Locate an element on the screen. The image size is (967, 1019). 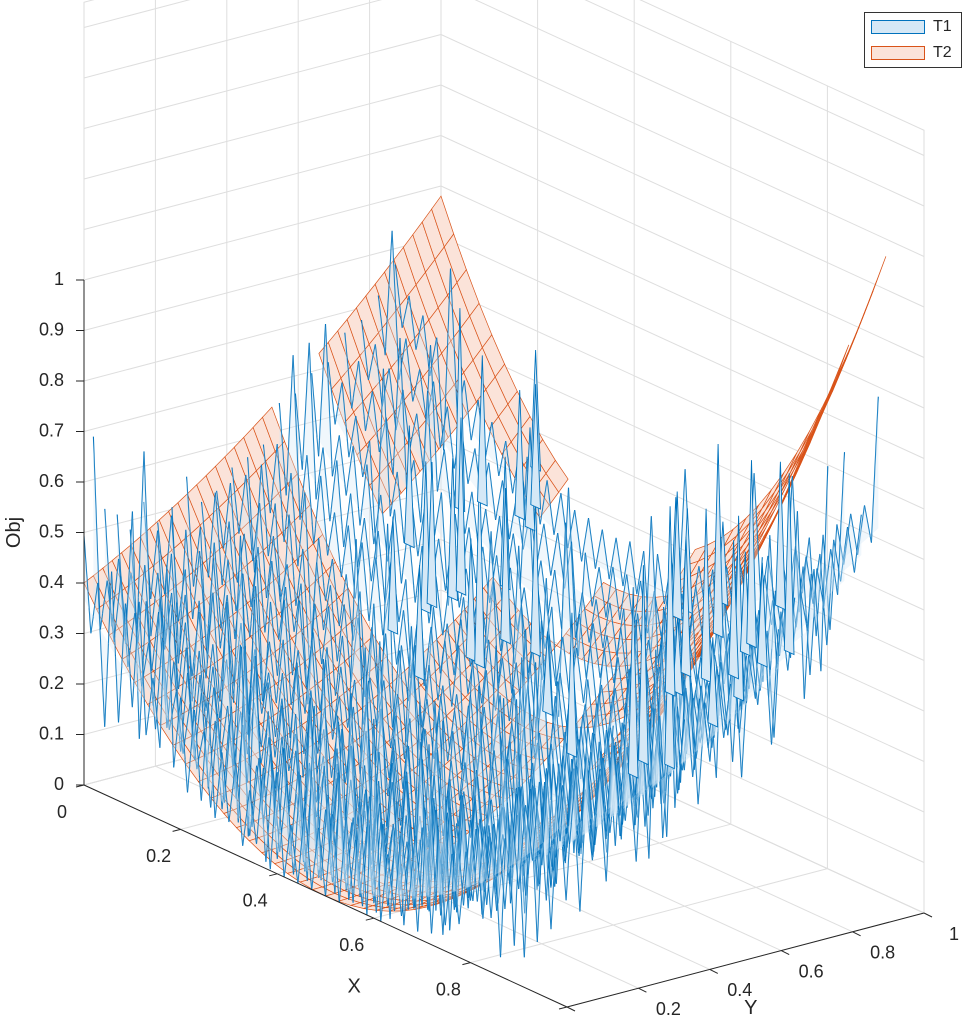
z-tick-label: 0.3 is located at coordinates (51, 632).